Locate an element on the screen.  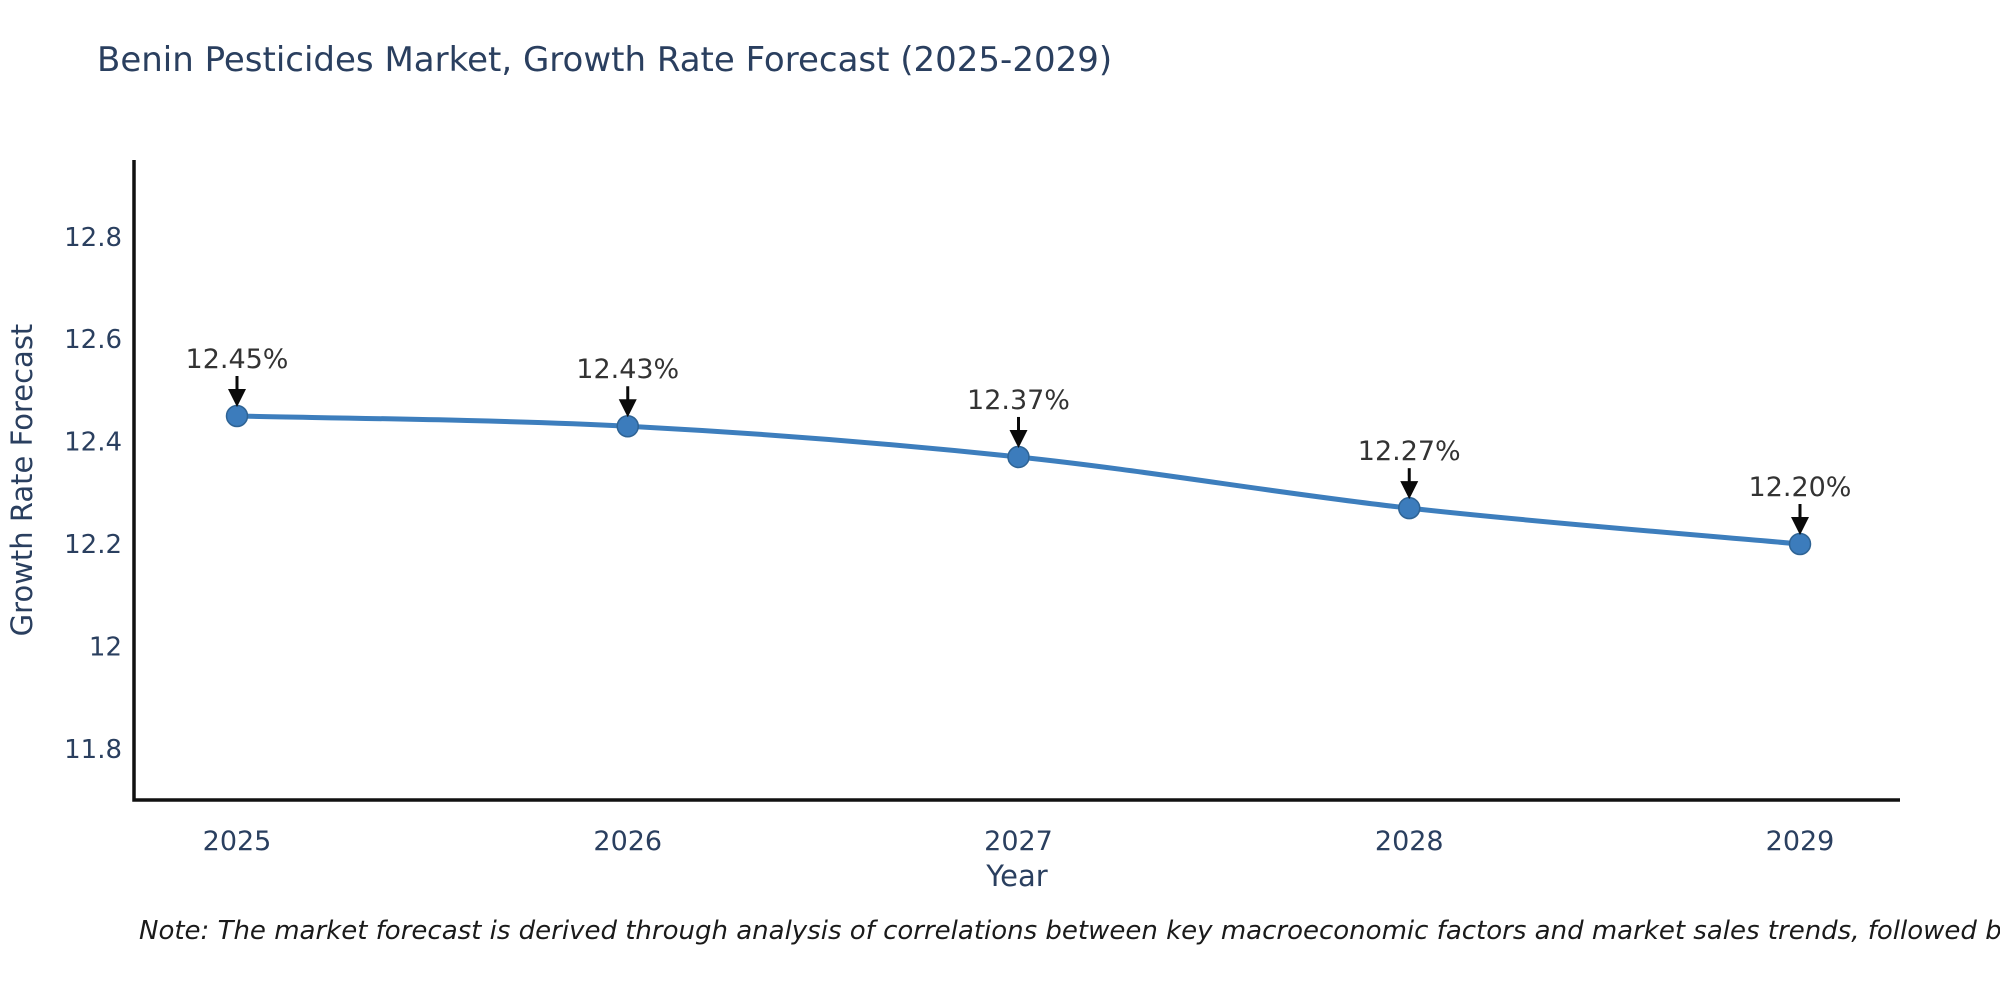
x-tick-label: 2027 is located at coordinates (1018, 841).